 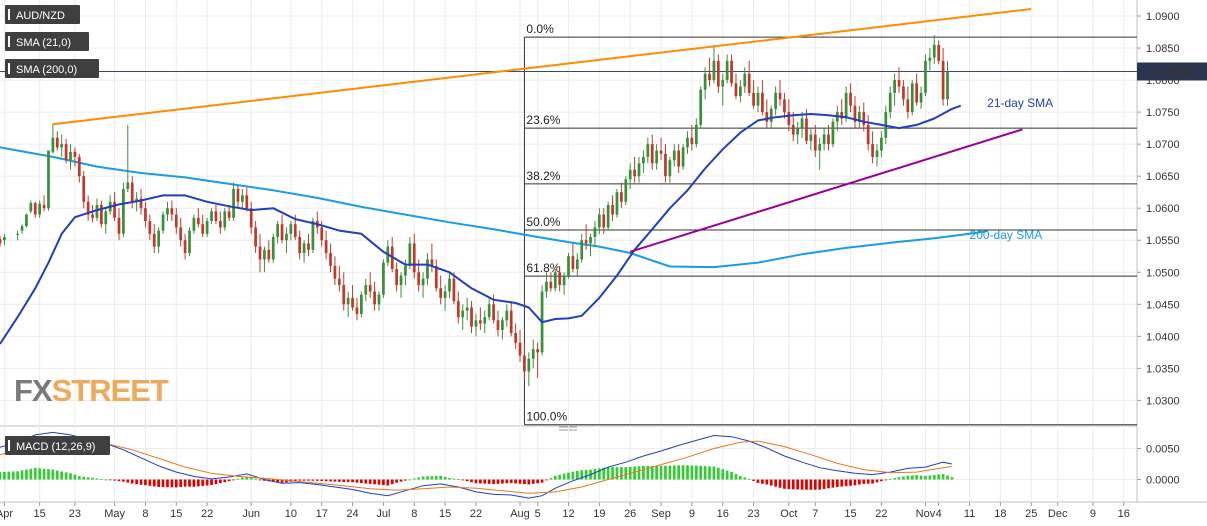 What do you see at coordinates (546, 417) in the screenshot?
I see `fibonacci-level-label: 100.0%` at bounding box center [546, 417].